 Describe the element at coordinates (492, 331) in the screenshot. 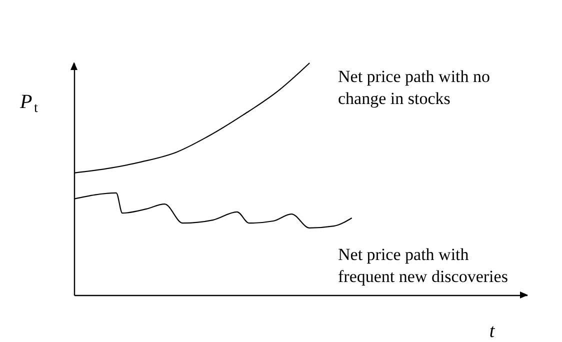

I see `x-axis-title: t` at that location.